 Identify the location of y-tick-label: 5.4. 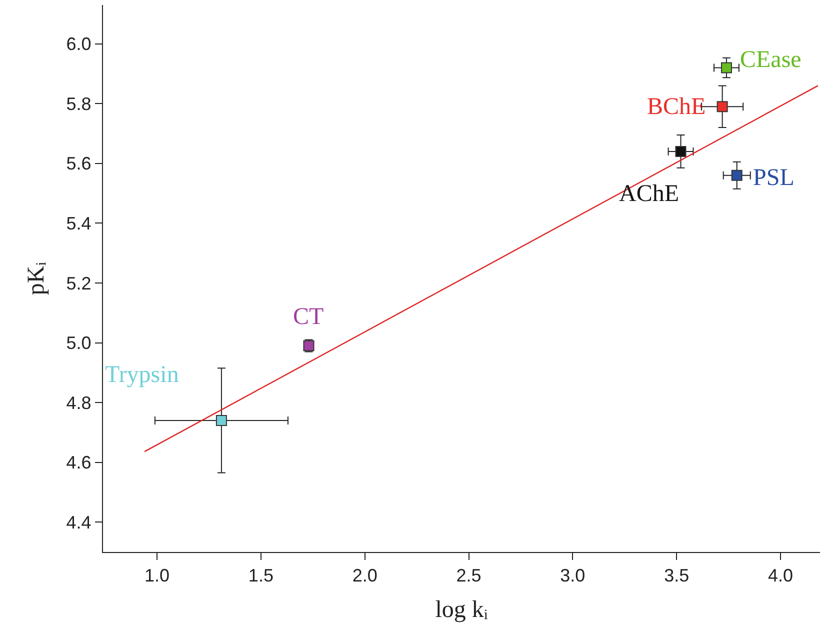
(79, 224).